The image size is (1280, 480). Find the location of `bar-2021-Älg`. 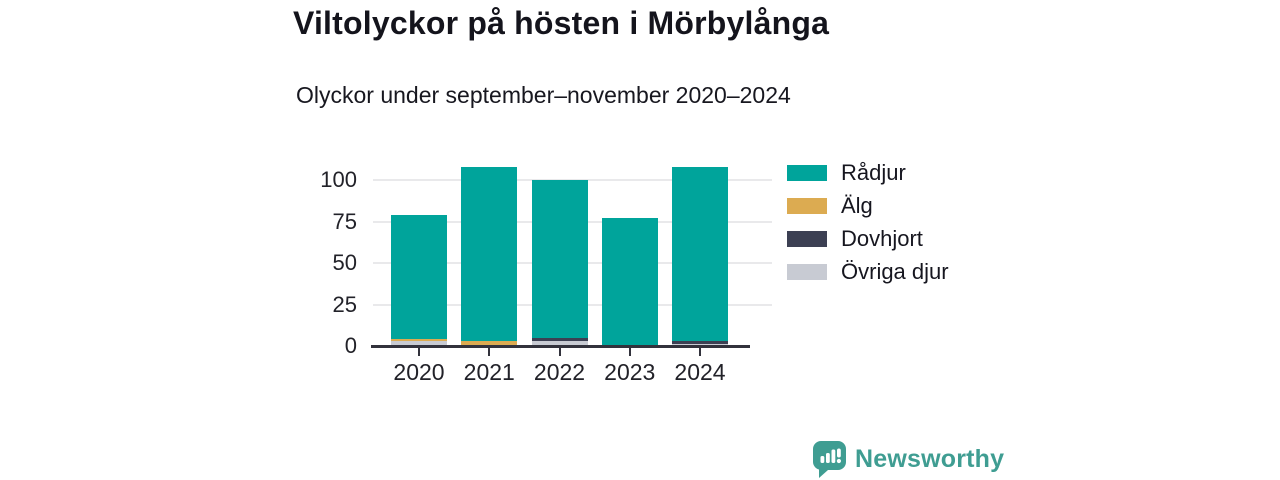

bar-2021-Älg is located at coordinates (489, 343).